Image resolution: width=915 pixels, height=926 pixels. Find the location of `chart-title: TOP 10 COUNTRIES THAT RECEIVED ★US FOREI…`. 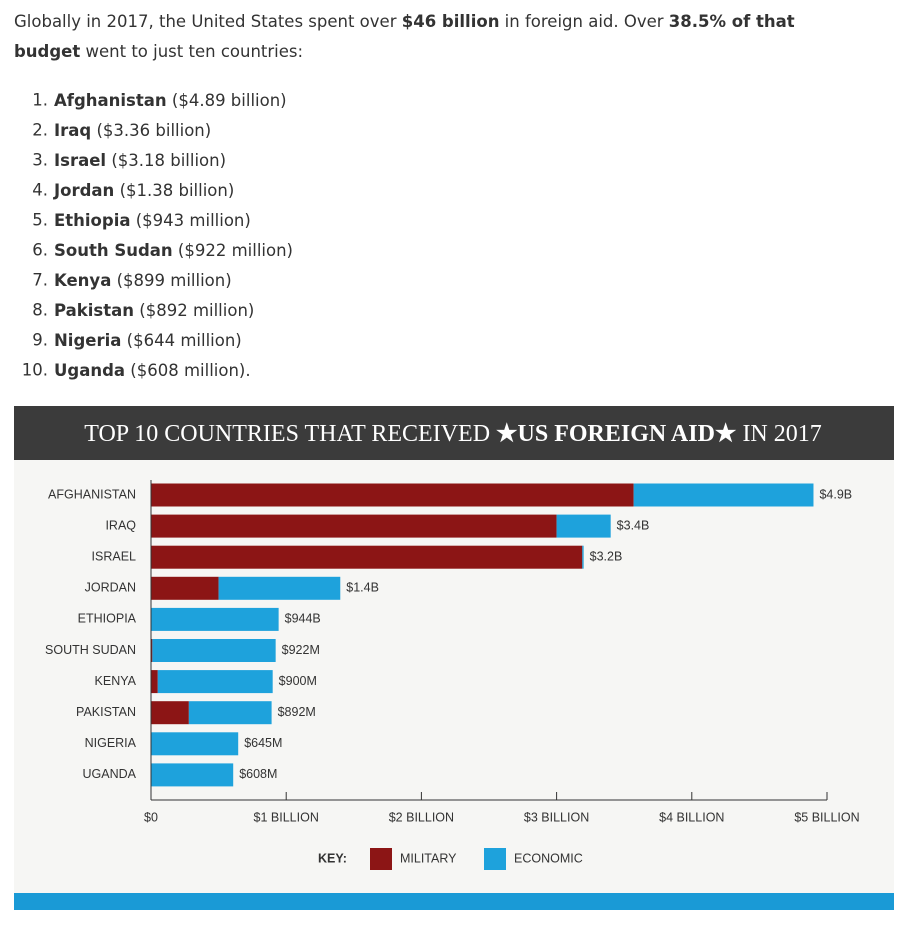

chart-title: TOP 10 COUNTRIES THAT RECEIVED ★US FOREI… is located at coordinates (453, 434).